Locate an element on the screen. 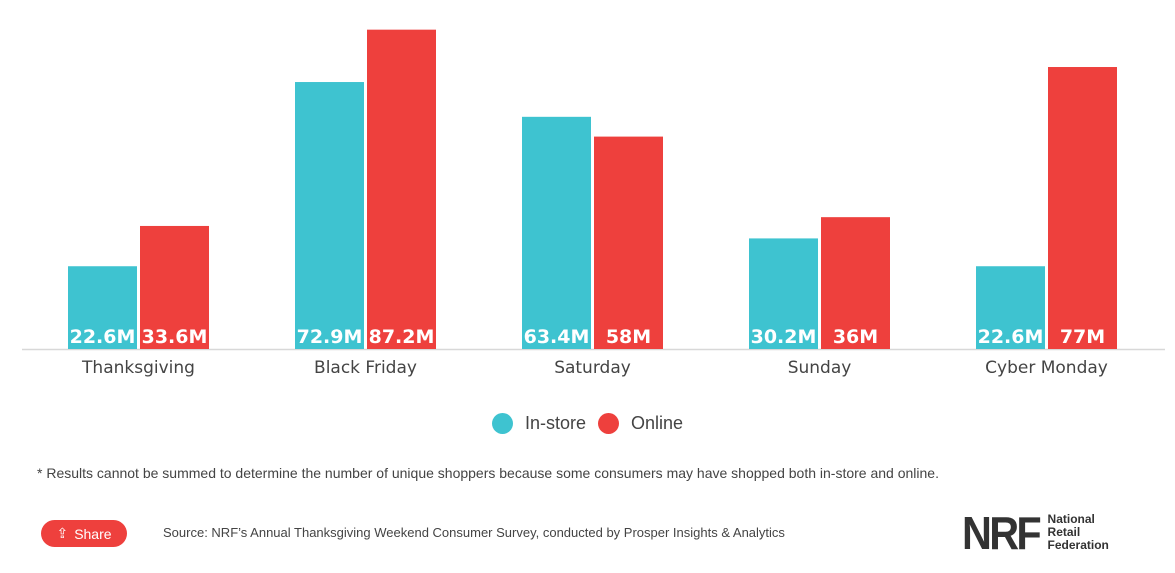 This screenshot has width=1175, height=573. share-icon: ⇪ is located at coordinates (62, 533).